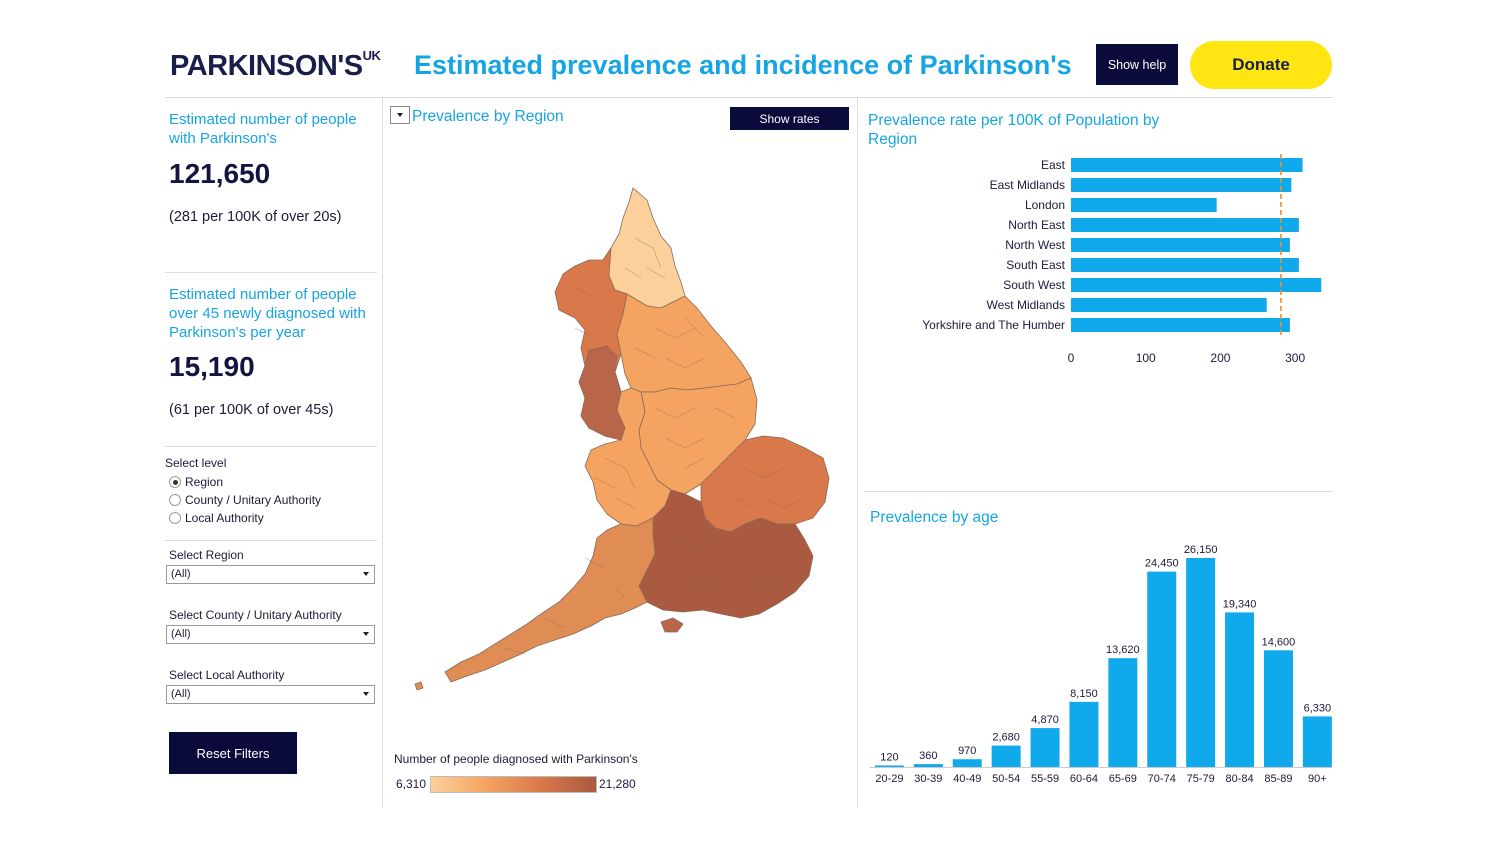  Describe the element at coordinates (270, 574) in the screenshot. I see `region-select: (All)` at that location.